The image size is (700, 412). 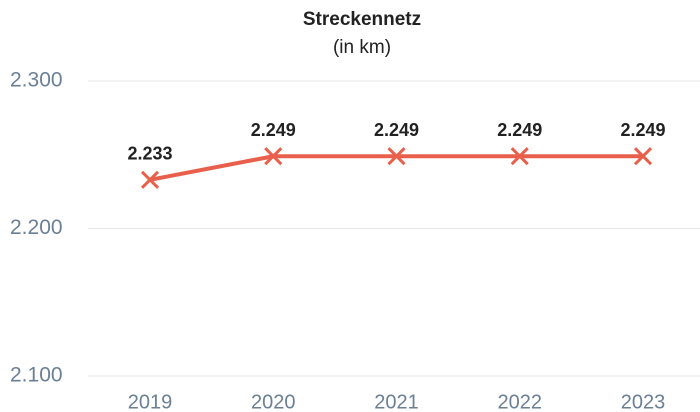 I want to click on x-tick-label: 2023, so click(x=643, y=401).